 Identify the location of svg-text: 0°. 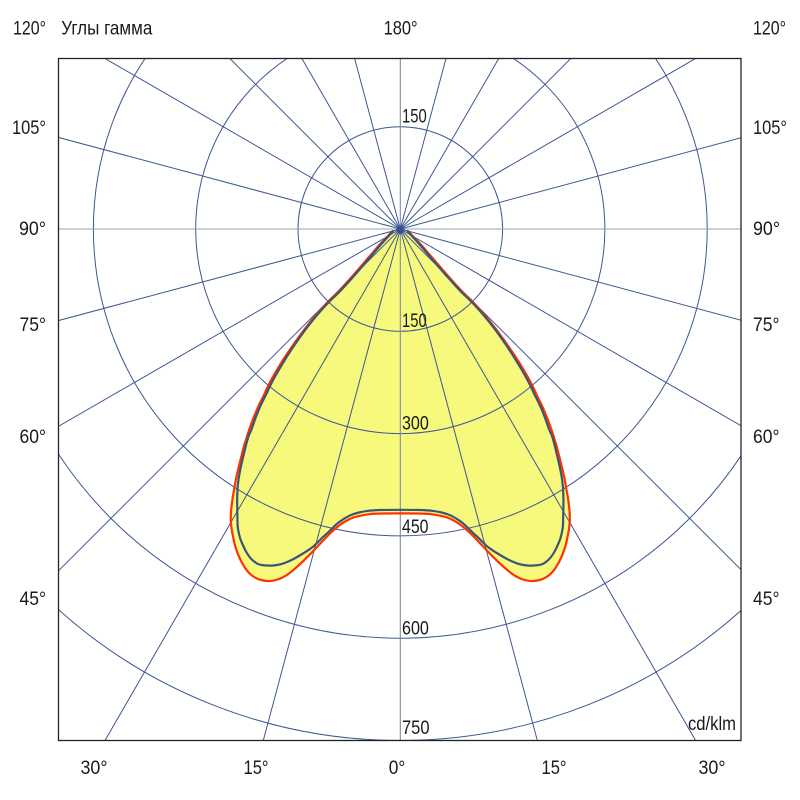
(397, 768).